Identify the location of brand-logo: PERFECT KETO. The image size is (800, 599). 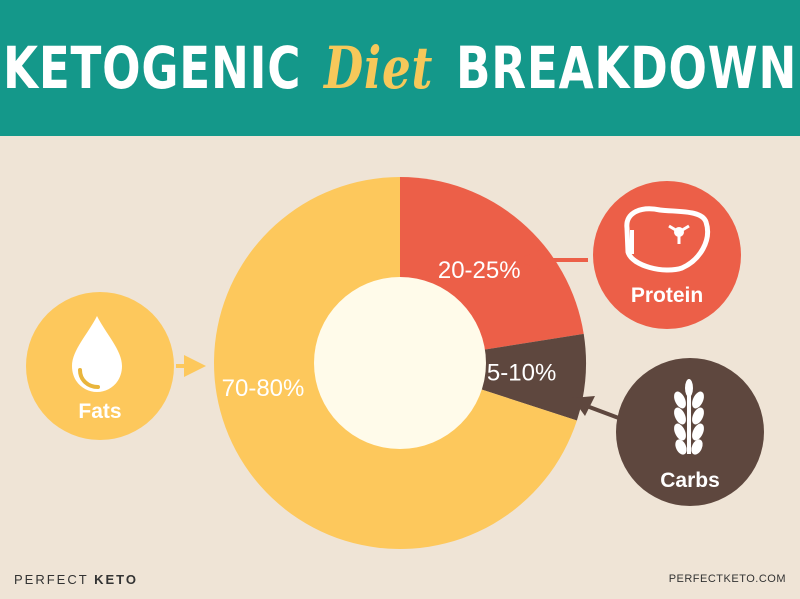
(76, 579).